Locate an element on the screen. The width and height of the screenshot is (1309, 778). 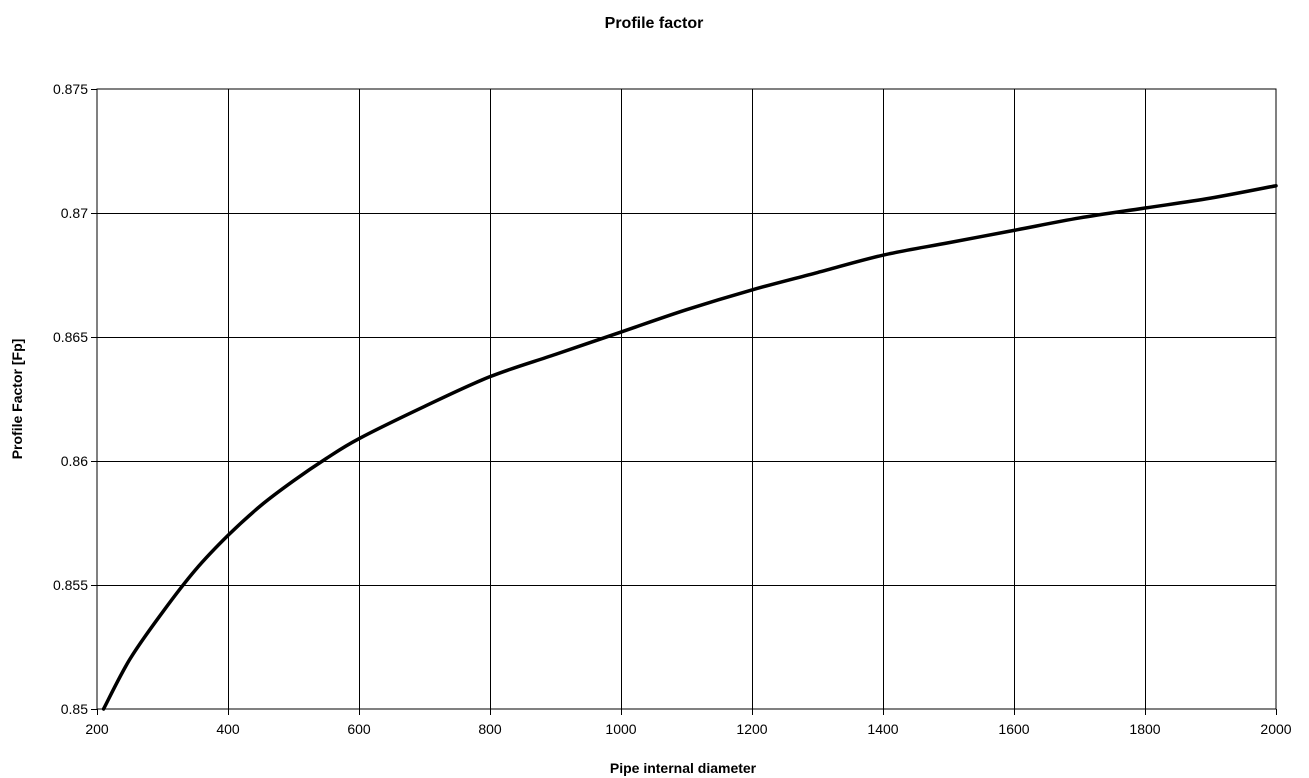
y-axis-label: Profile Factor [Fp] is located at coordinates (17, 399).